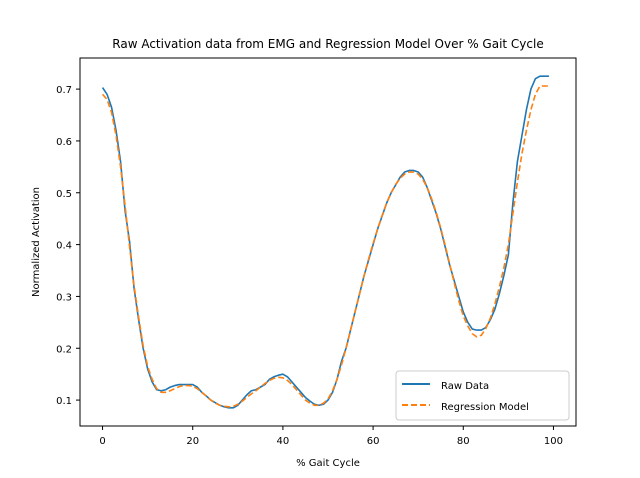 Image resolution: width=640 pixels, height=478 pixels. I want to click on legend-box, so click(482, 395).